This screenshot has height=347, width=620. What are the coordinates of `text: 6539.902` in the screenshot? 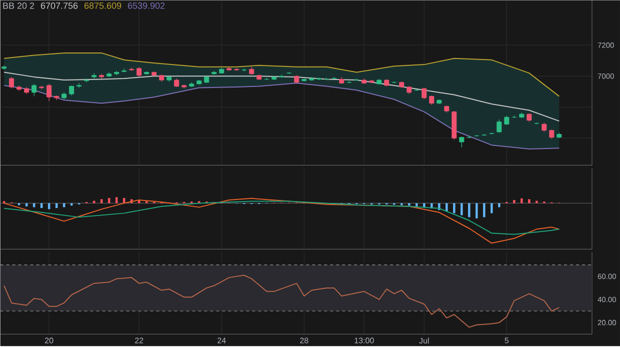 It's located at (146, 5).